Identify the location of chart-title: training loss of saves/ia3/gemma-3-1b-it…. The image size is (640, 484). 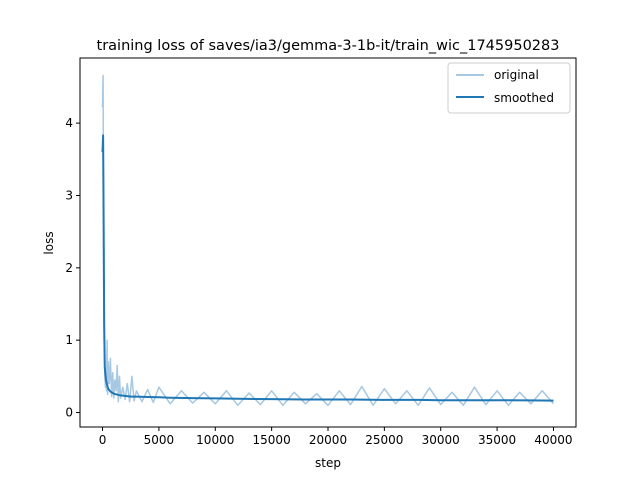
(328, 46).